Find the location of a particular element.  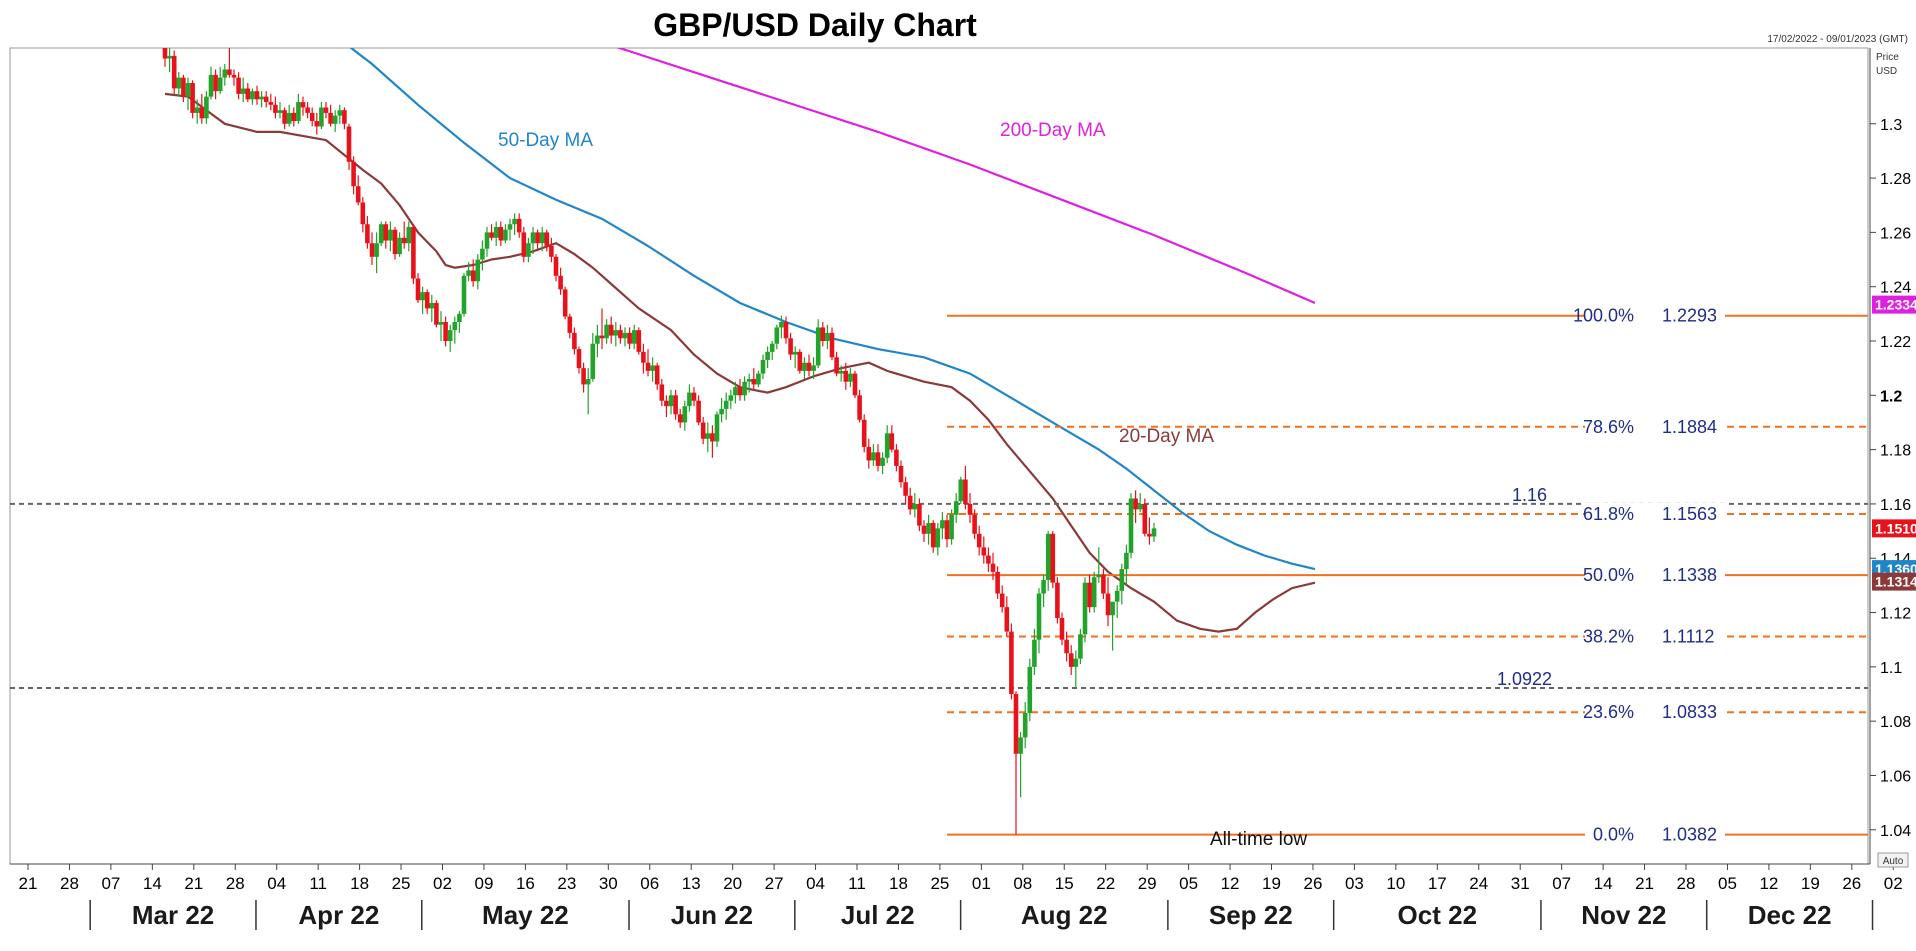

day-tick-label: 16 is located at coordinates (525, 883).